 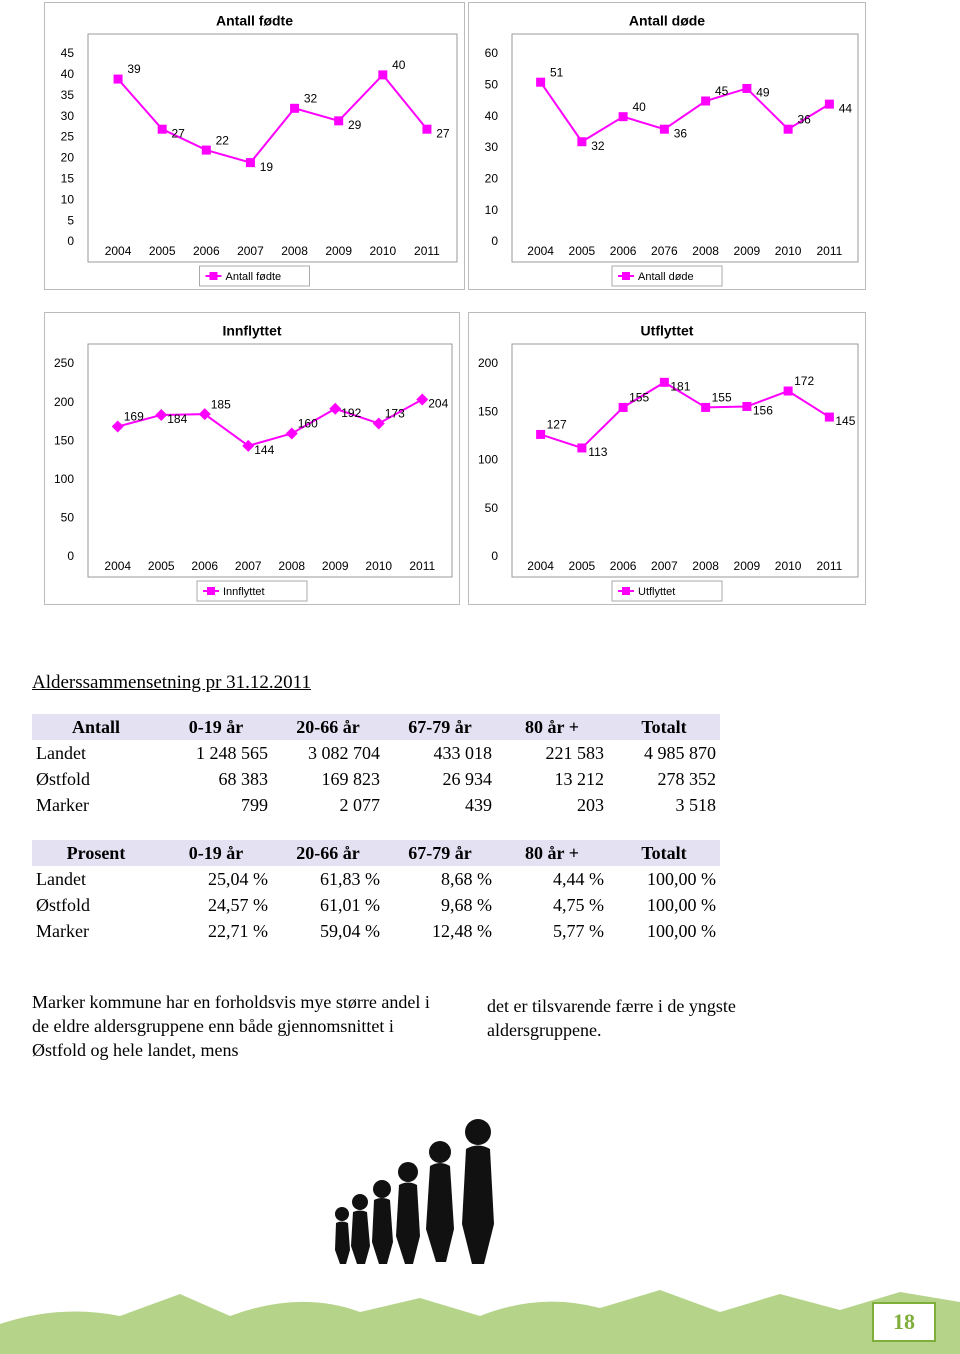 What do you see at coordinates (134, 417) in the screenshot?
I see `data-label: 169` at bounding box center [134, 417].